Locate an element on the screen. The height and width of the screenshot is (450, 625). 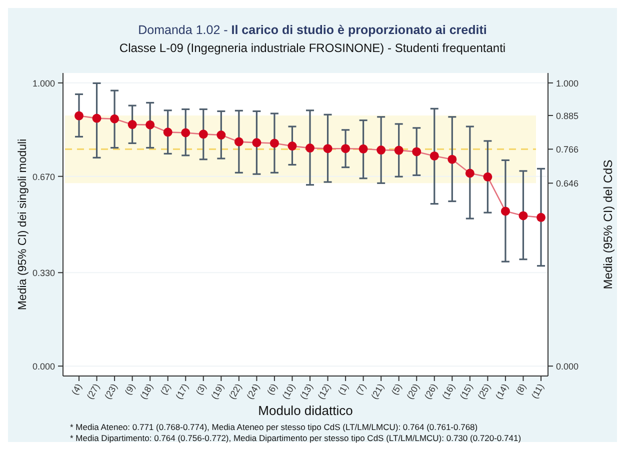
x-tick-label: (21) is located at coordinates (377, 391).